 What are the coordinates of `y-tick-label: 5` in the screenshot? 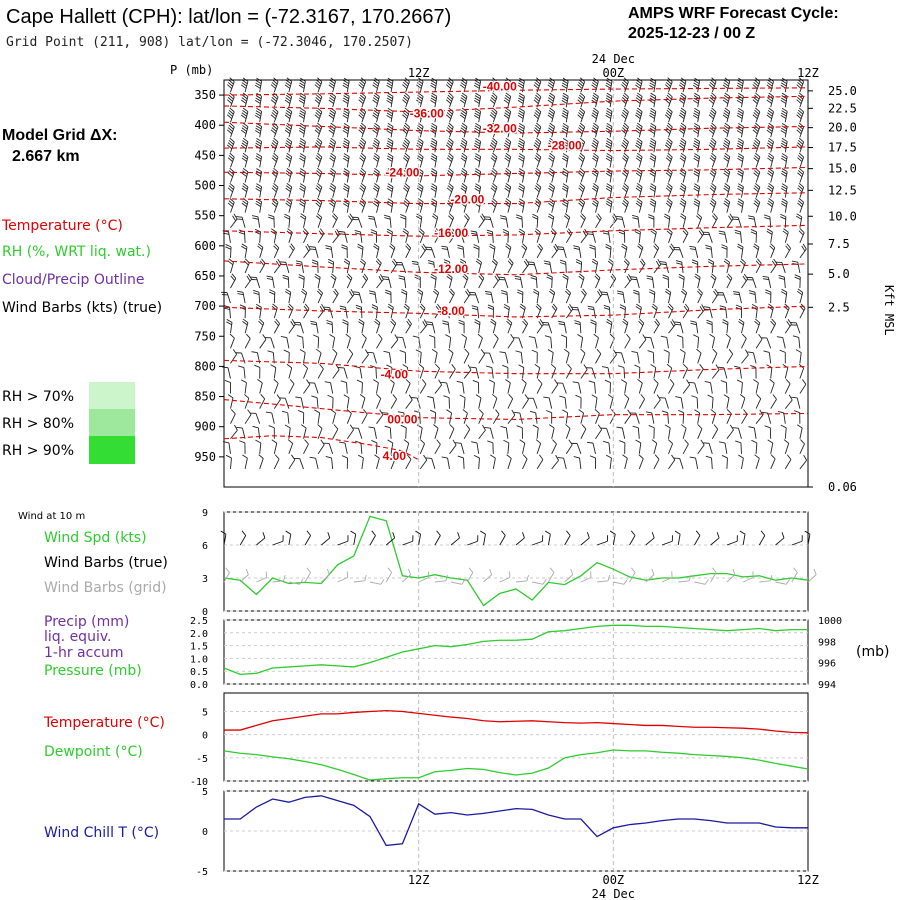 It's located at (205, 792).